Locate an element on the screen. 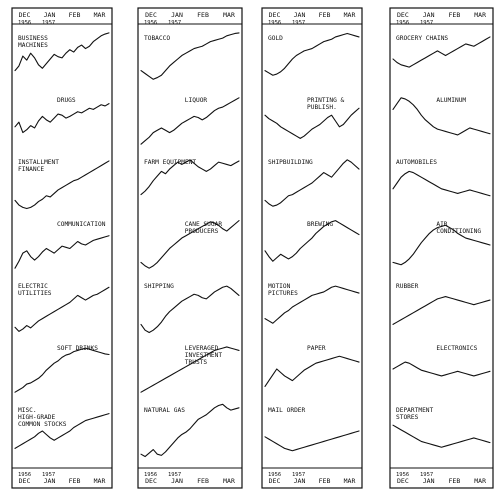  series-label-paper: PAPER is located at coordinates (316, 348).